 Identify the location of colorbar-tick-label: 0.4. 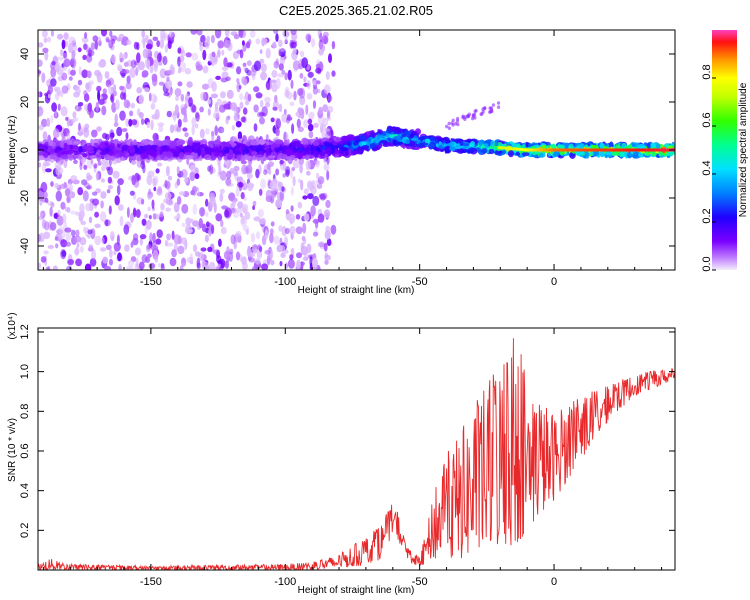
(707, 167).